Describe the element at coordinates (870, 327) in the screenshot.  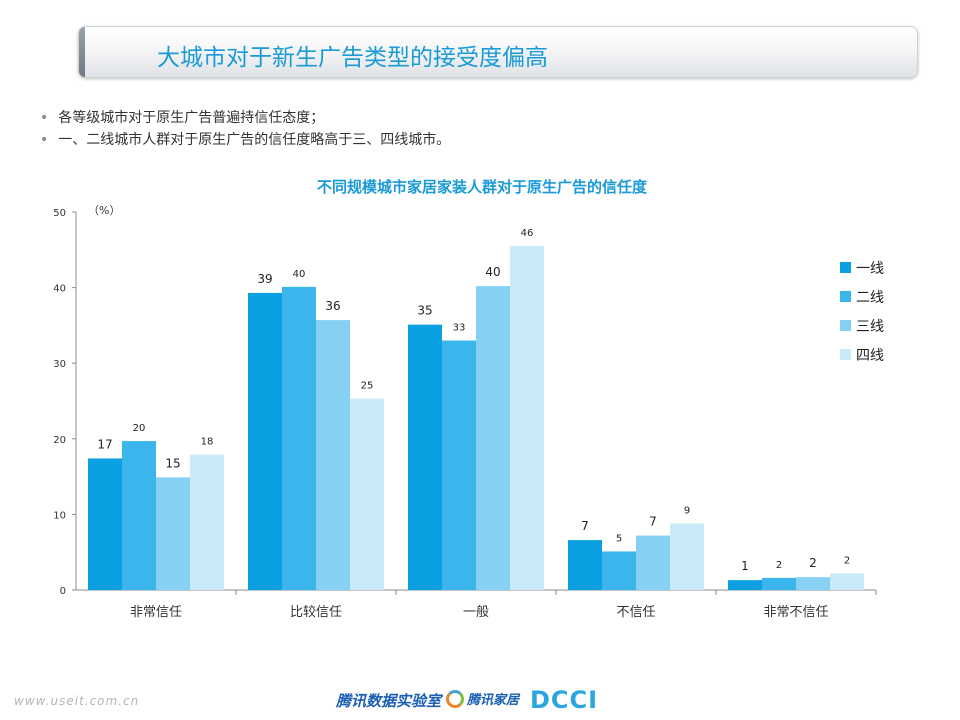
I see `legend-label: 三线` at that location.